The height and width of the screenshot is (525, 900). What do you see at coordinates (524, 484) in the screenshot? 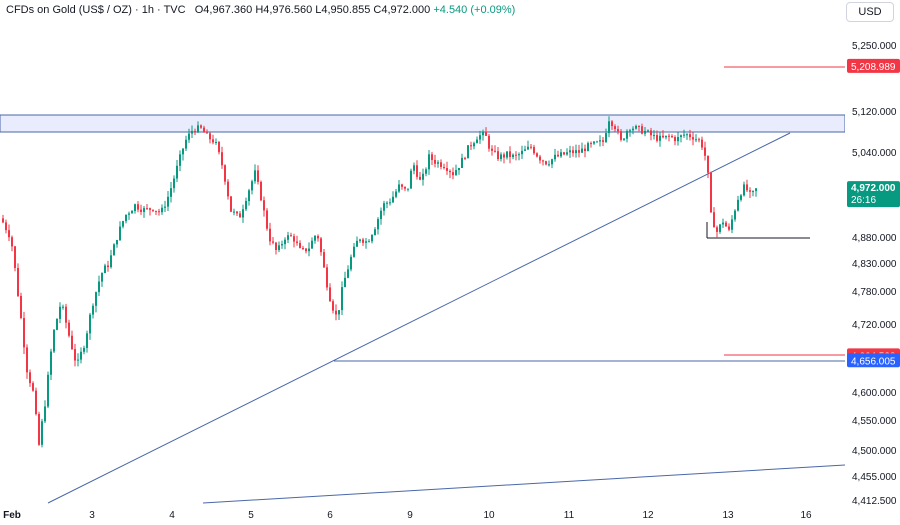
I see `lower-trend-line` at bounding box center [524, 484].